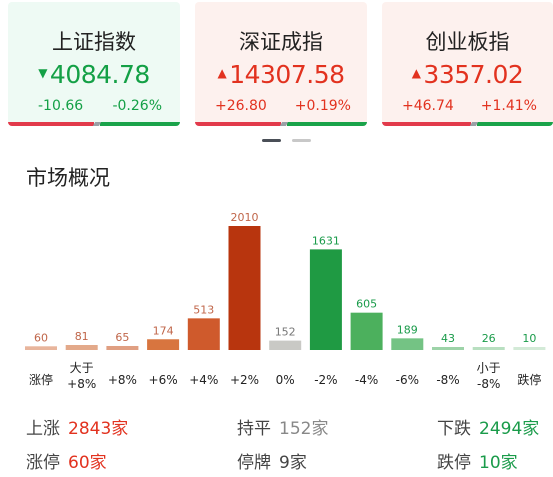 The image size is (553, 477). I want to click on index-price-value: 14307.58, so click(287, 74).